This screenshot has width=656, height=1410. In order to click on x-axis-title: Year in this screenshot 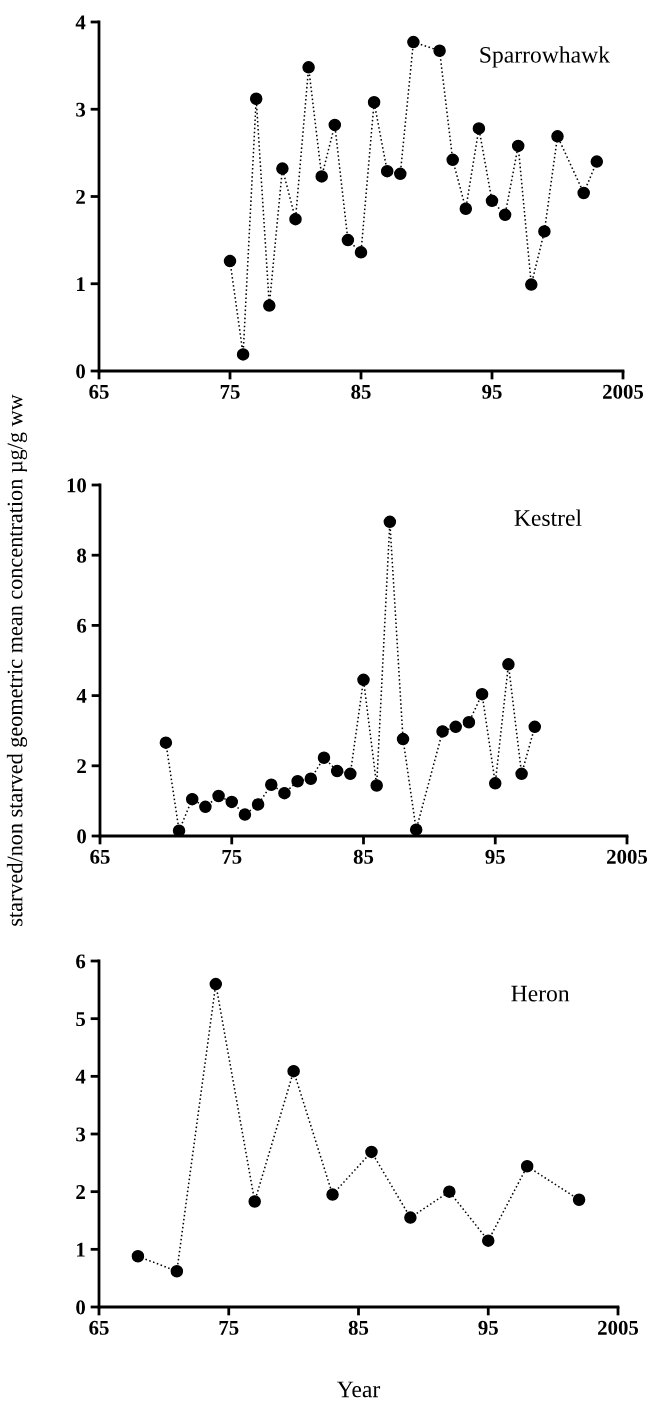, I will do `click(359, 1389)`.